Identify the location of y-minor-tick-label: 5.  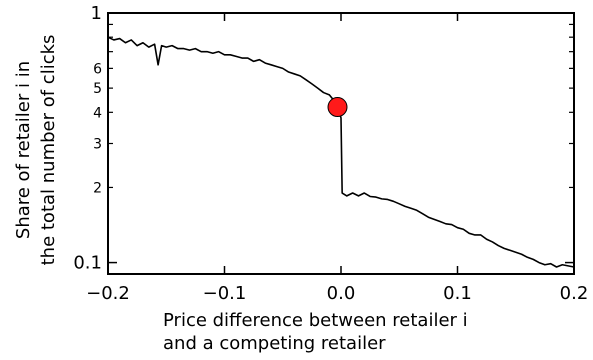
(97, 89).